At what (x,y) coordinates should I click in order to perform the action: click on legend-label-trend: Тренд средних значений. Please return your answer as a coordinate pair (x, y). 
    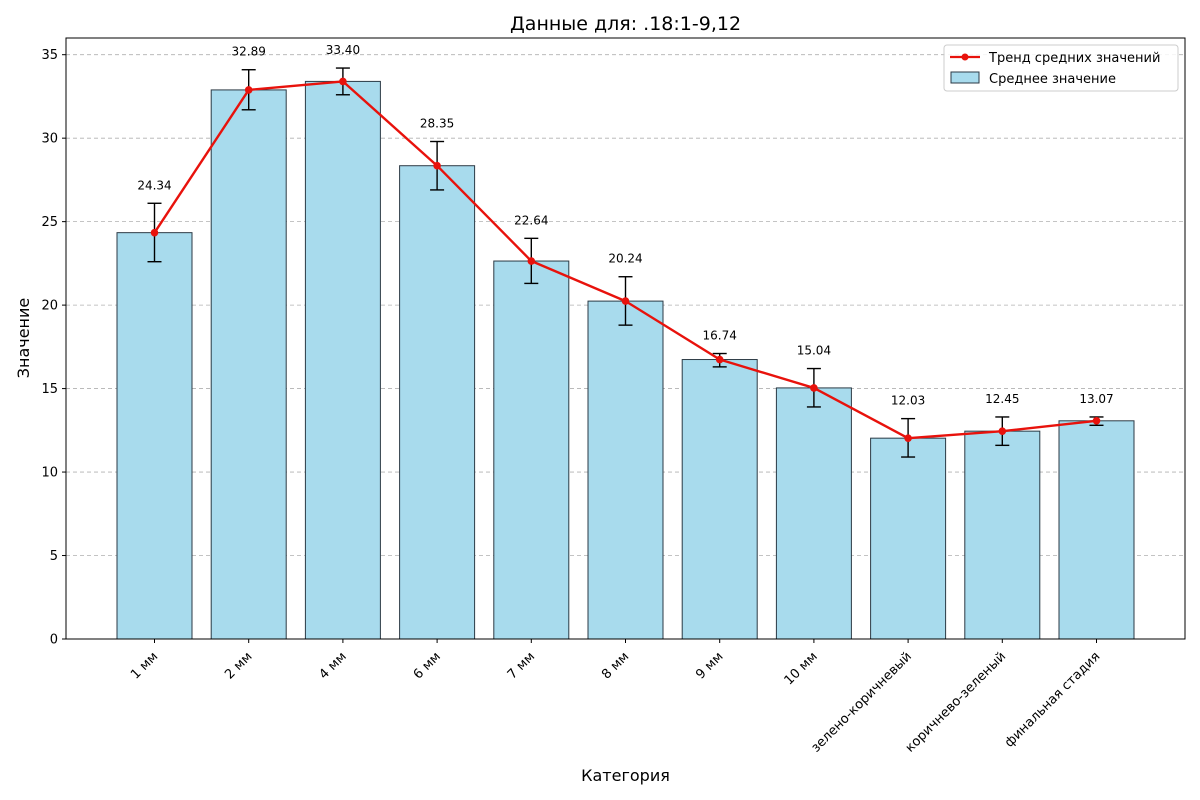
    Looking at the image, I should click on (1074, 58).